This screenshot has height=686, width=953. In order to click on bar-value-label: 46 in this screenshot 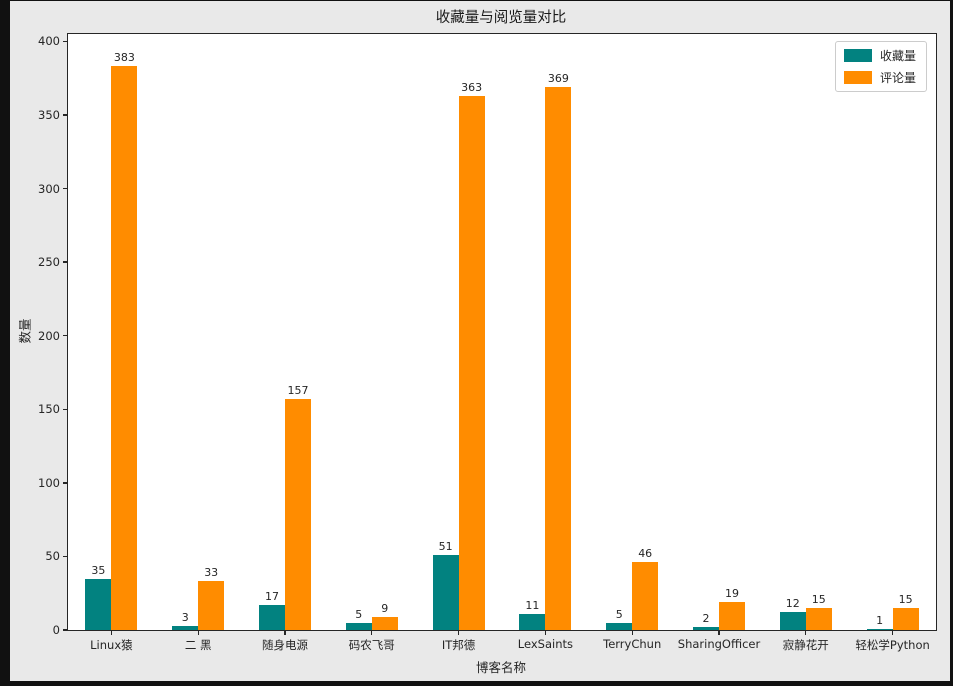, I will do `click(645, 554)`.